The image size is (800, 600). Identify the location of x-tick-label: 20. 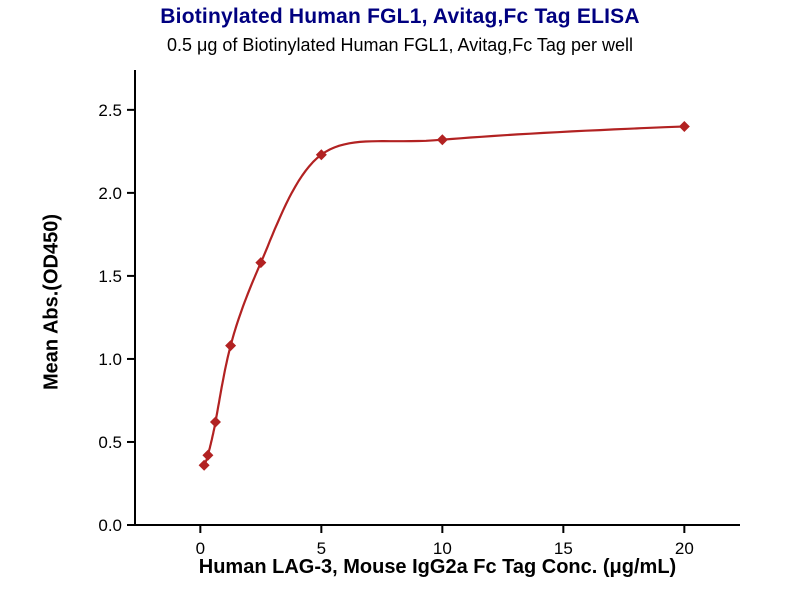
(684, 548).